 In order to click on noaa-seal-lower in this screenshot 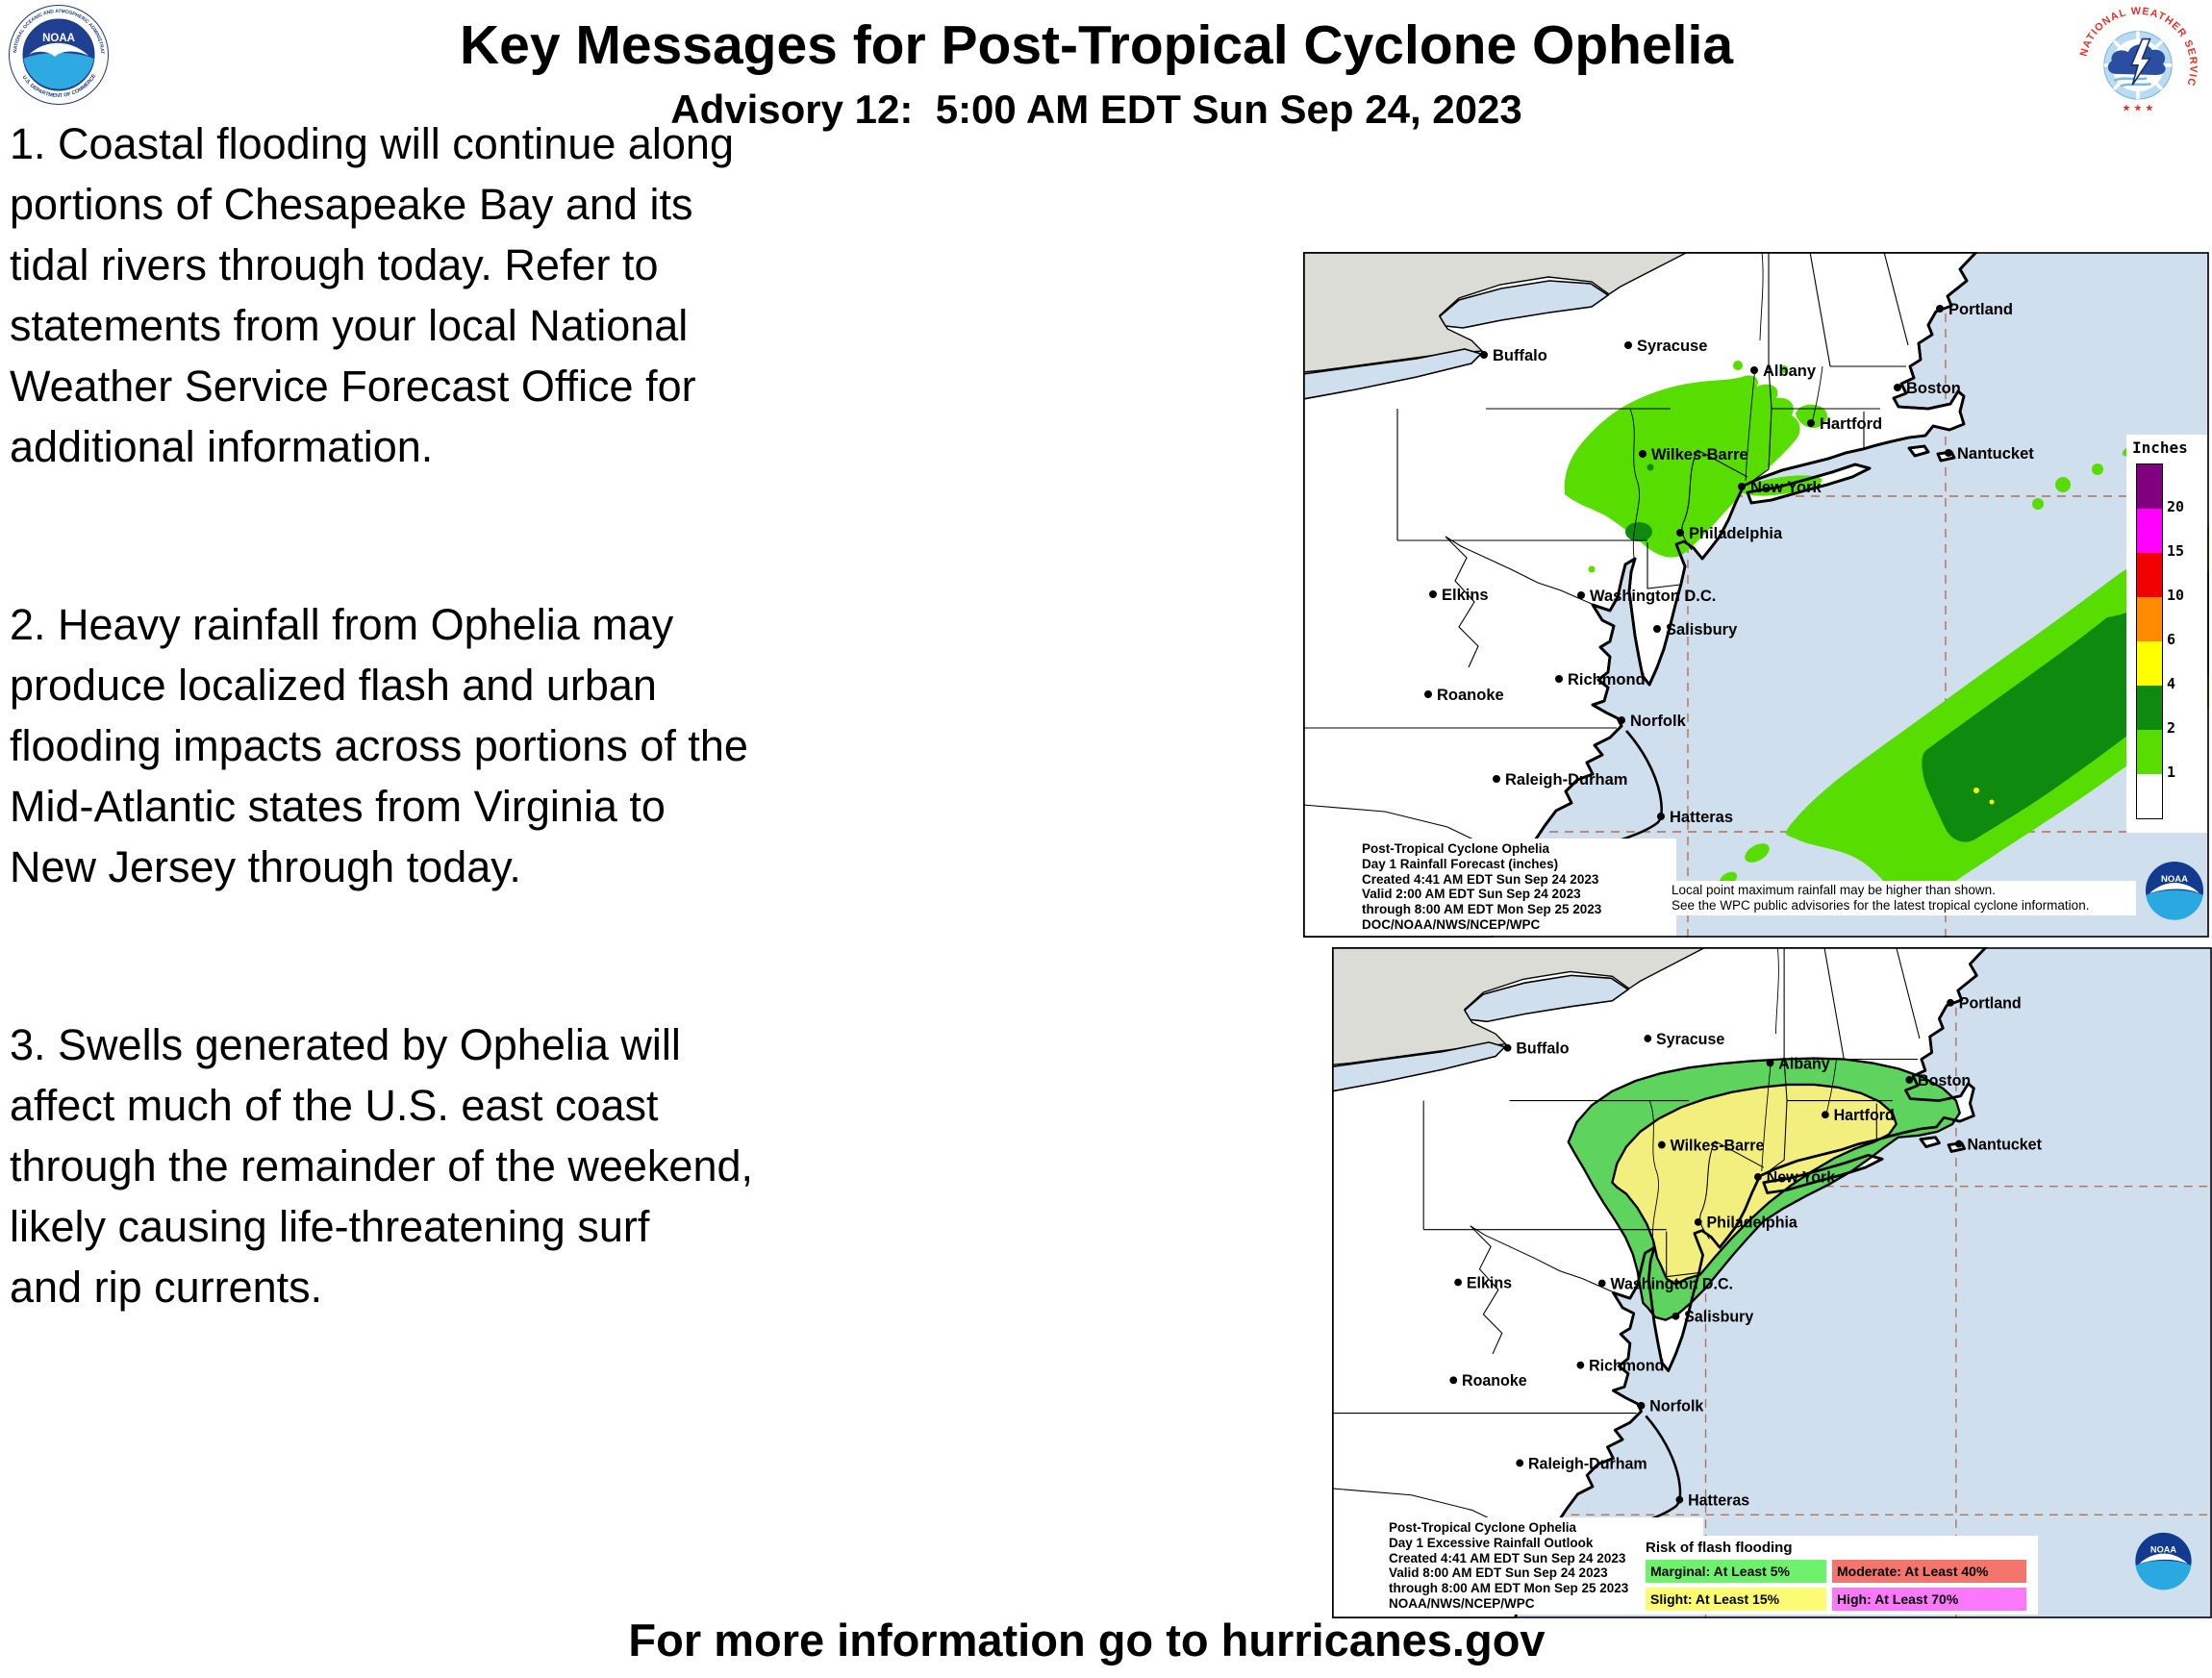, I will do `click(59, 71)`.